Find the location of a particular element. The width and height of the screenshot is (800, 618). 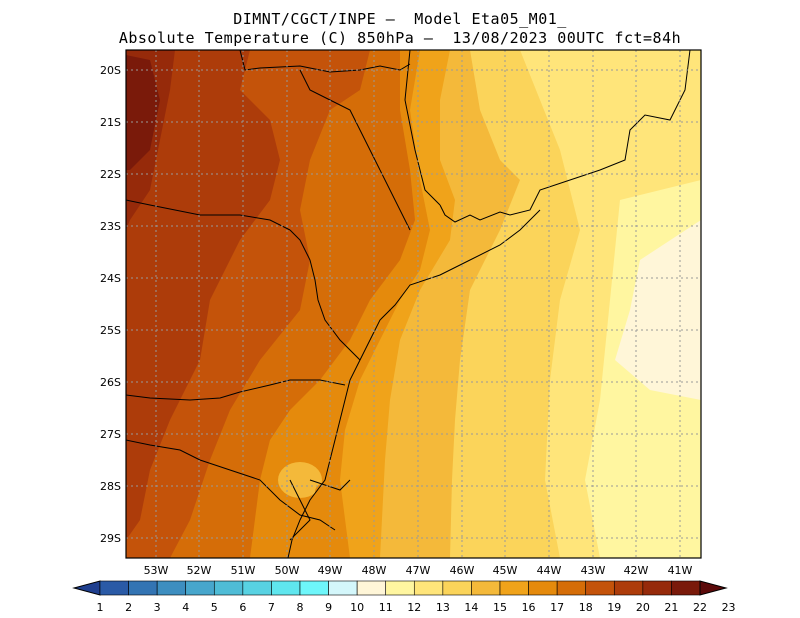

lon-label: 46W is located at coordinates (462, 570).